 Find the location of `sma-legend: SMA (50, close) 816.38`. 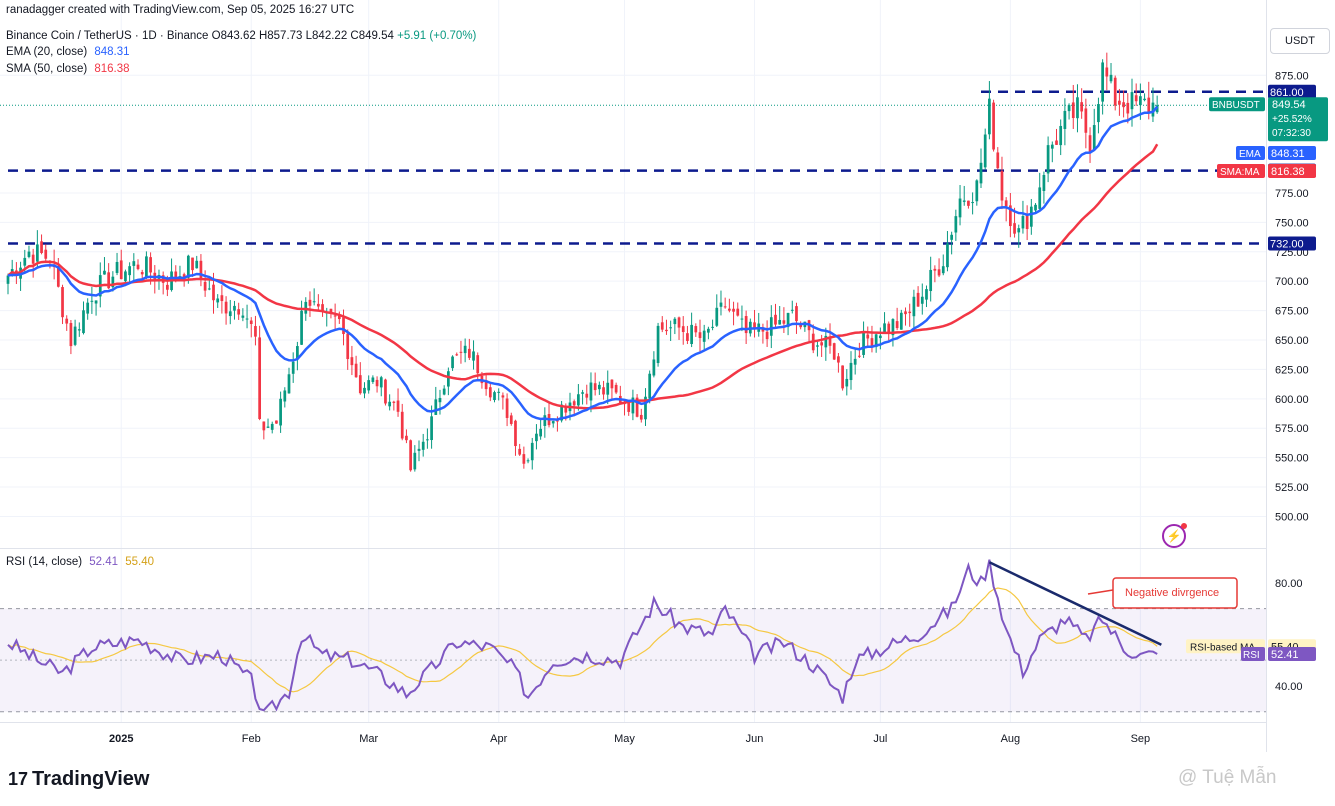

sma-legend: SMA (50, close) 816.38 is located at coordinates (68, 69).